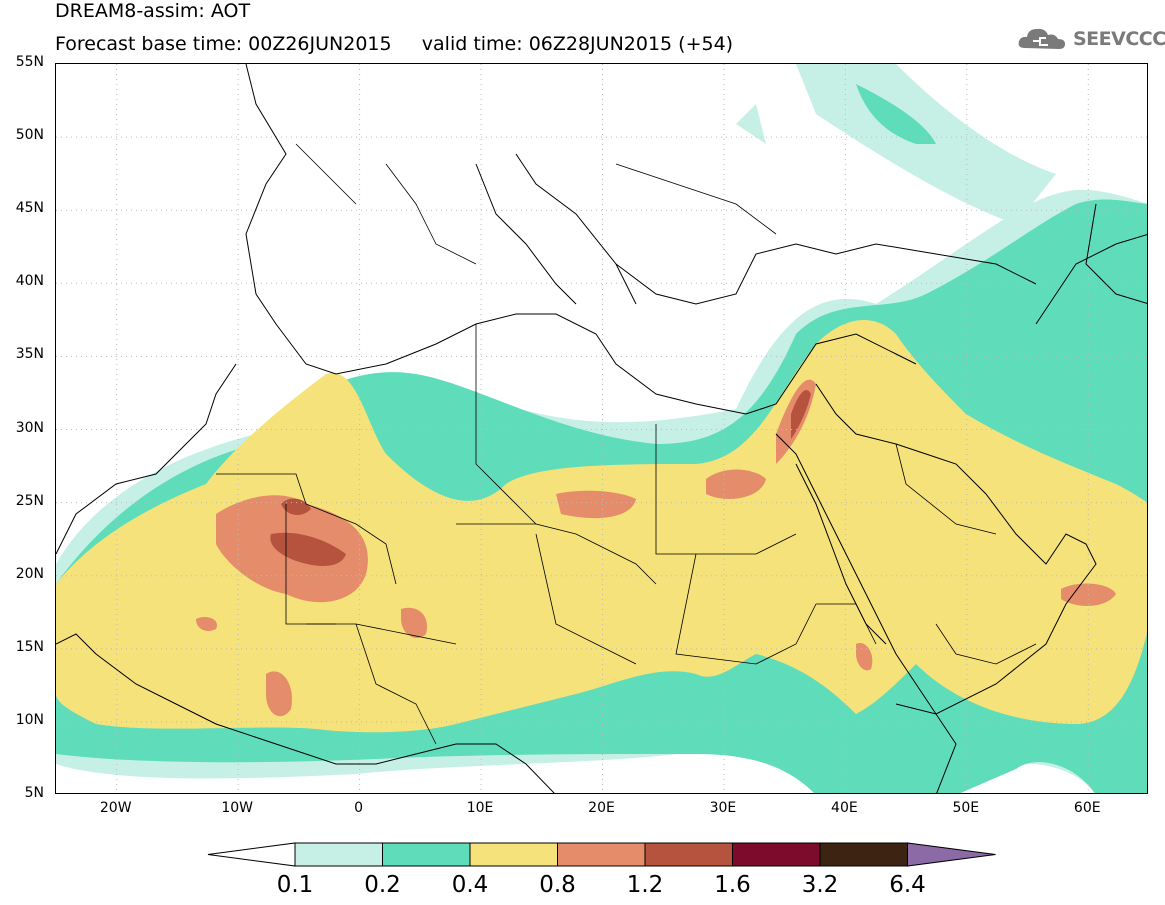 Image resolution: width=1165 pixels, height=905 pixels. I want to click on lon-label-0: 0, so click(359, 808).